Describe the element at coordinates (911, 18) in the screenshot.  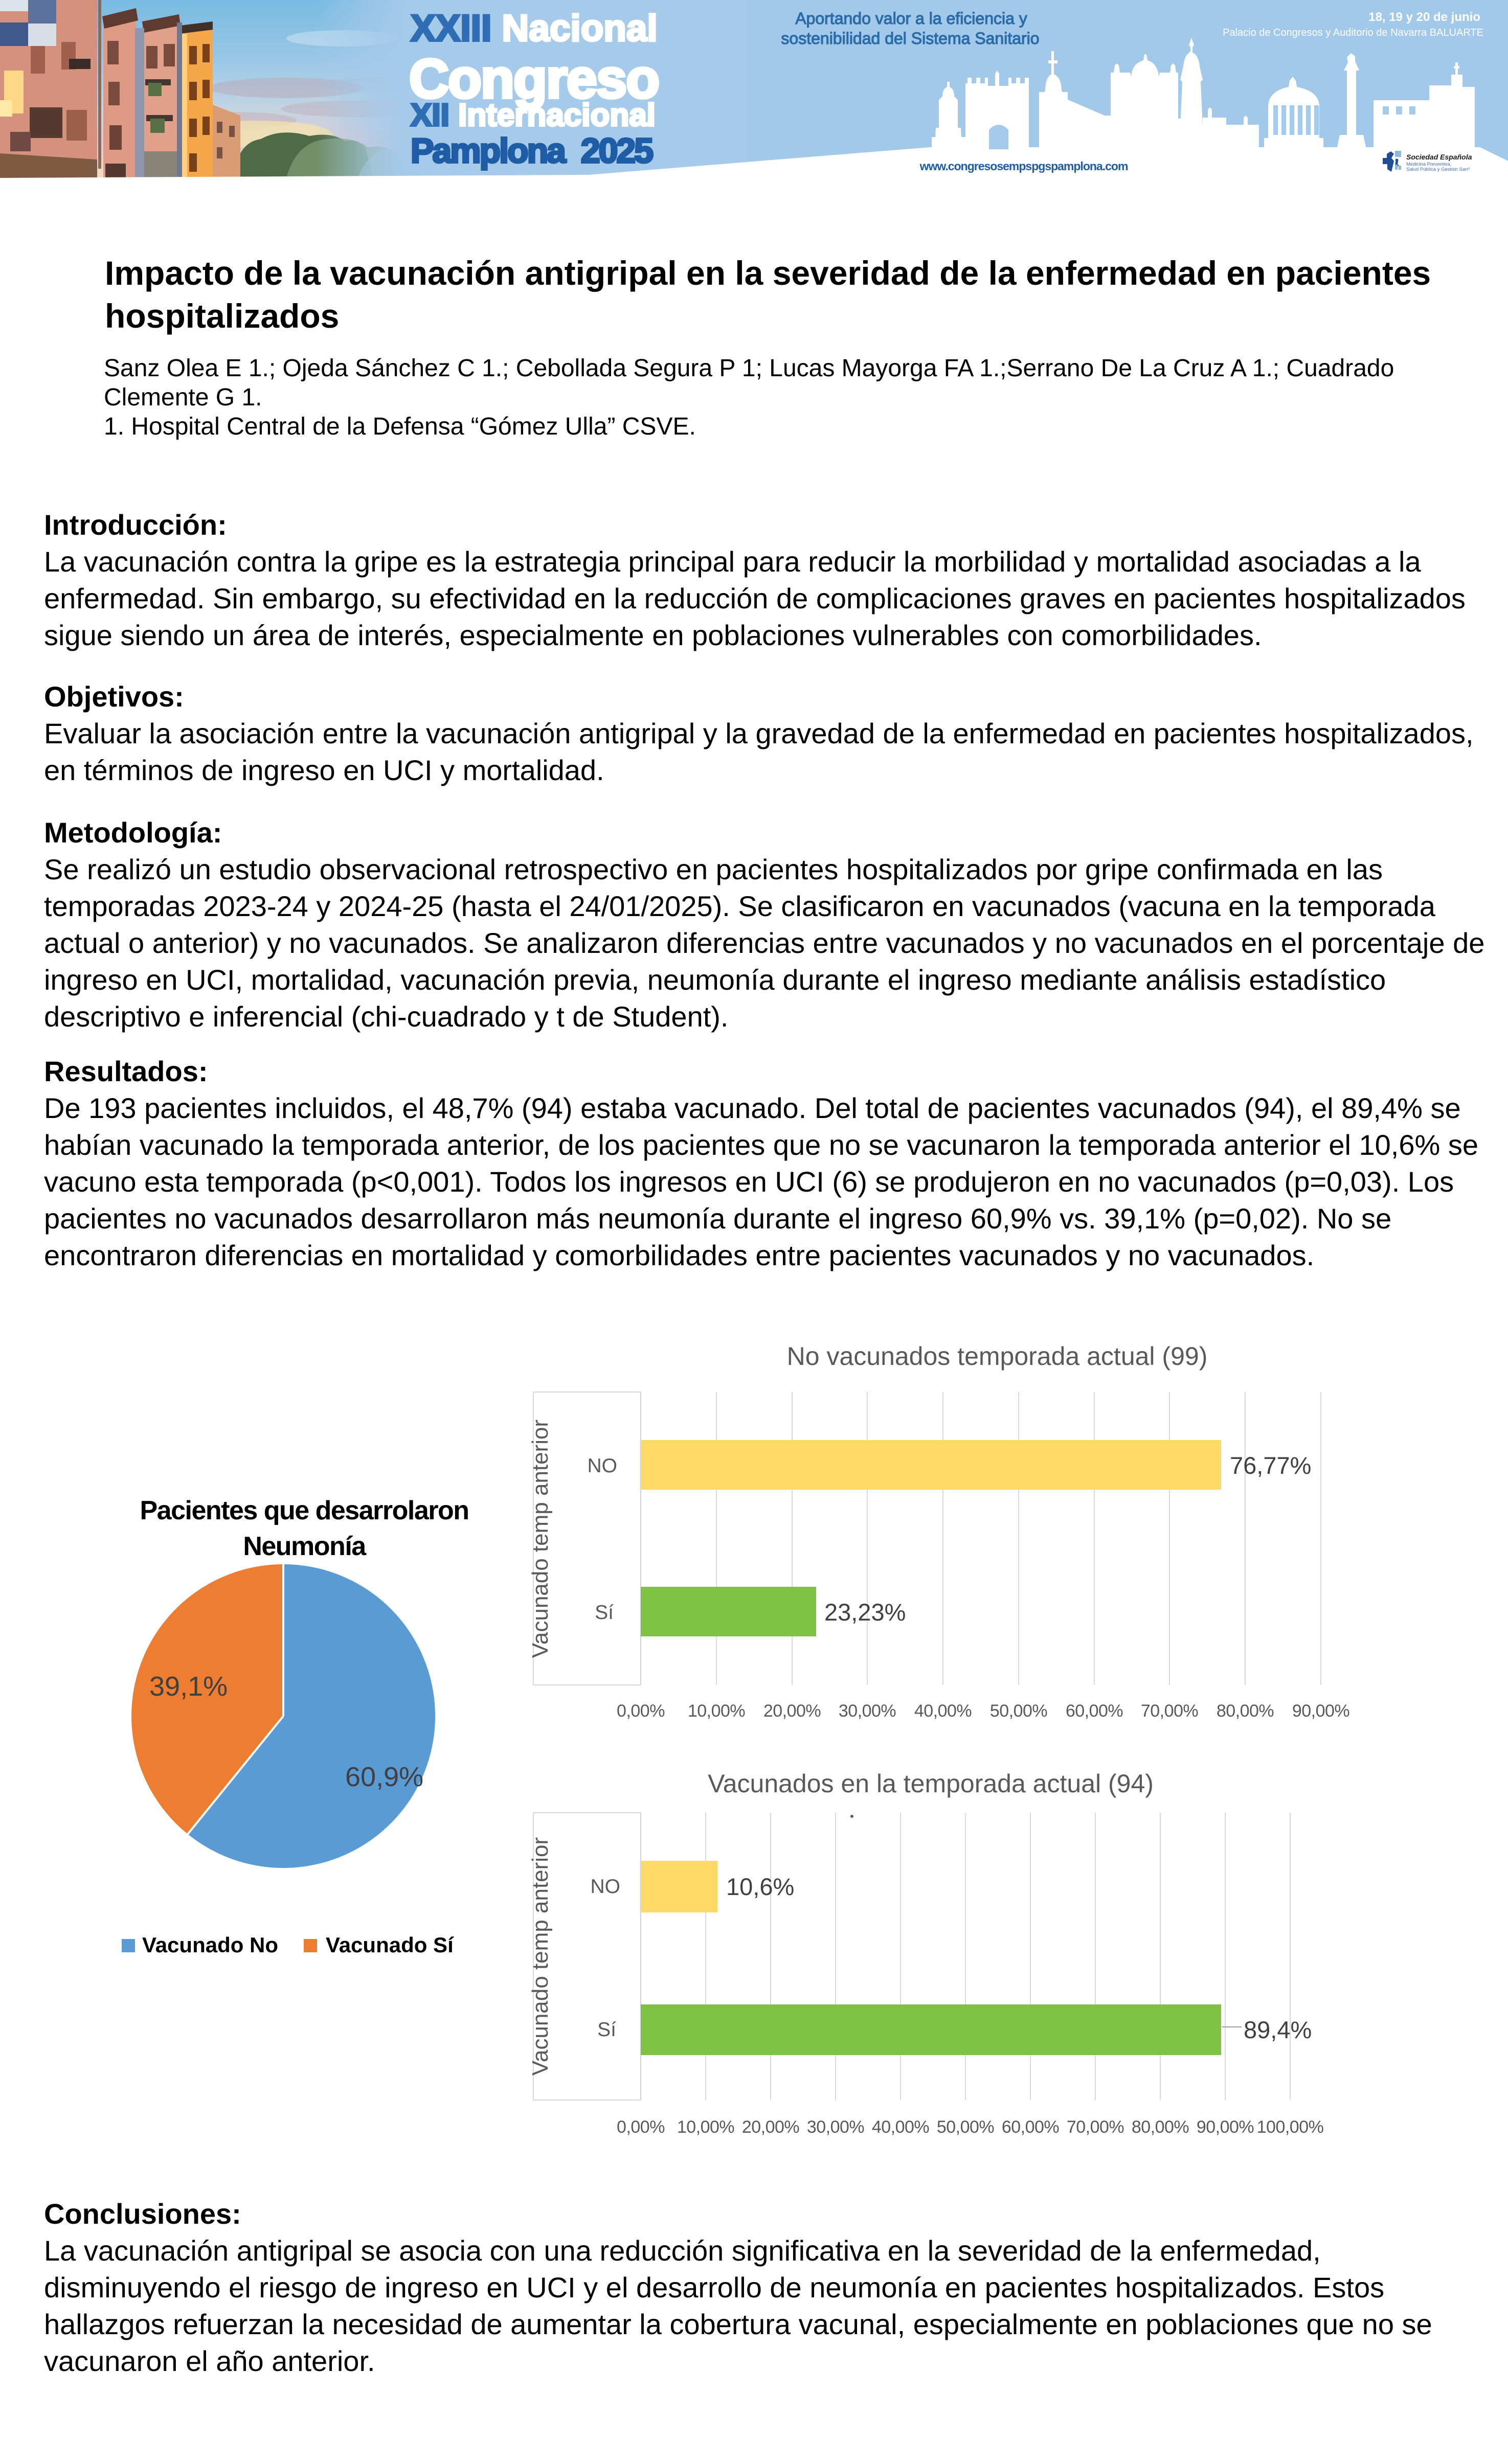
I see `svg-text:Aportando valor a la eficienci: Aportando valor a la eficiencia y` at that location.